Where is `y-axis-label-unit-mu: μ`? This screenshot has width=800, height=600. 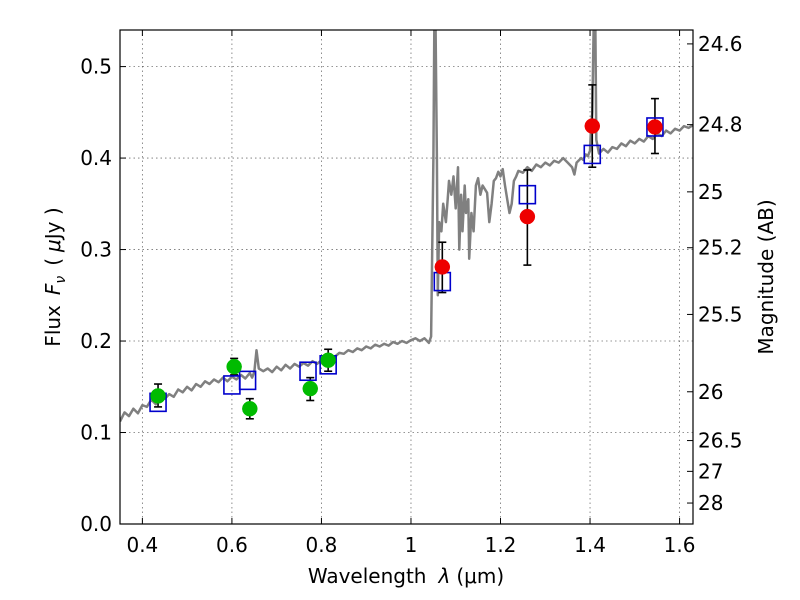
y-axis-label-unit-mu: μ is located at coordinates (53, 246).